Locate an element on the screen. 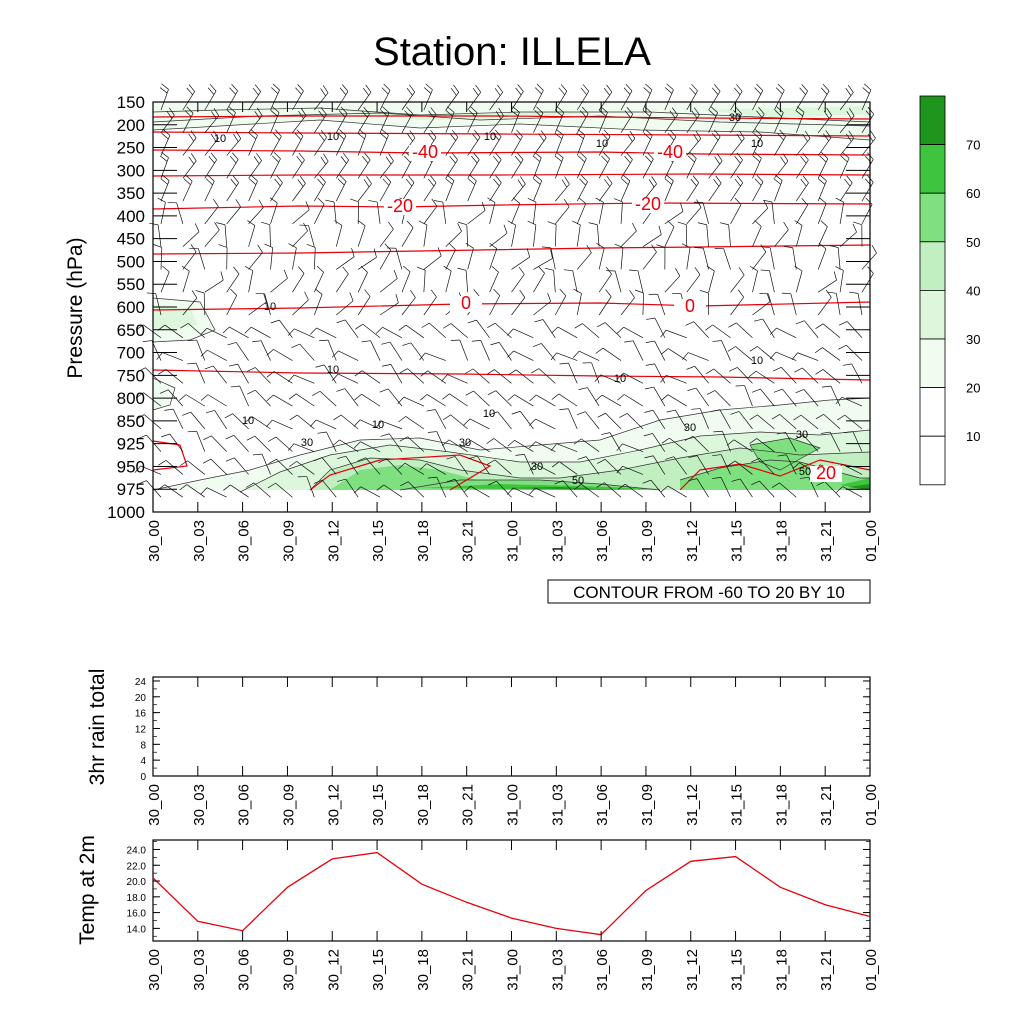 This screenshot has width=1024, height=1024. pressure-tick-label: 925 is located at coordinates (131, 444).